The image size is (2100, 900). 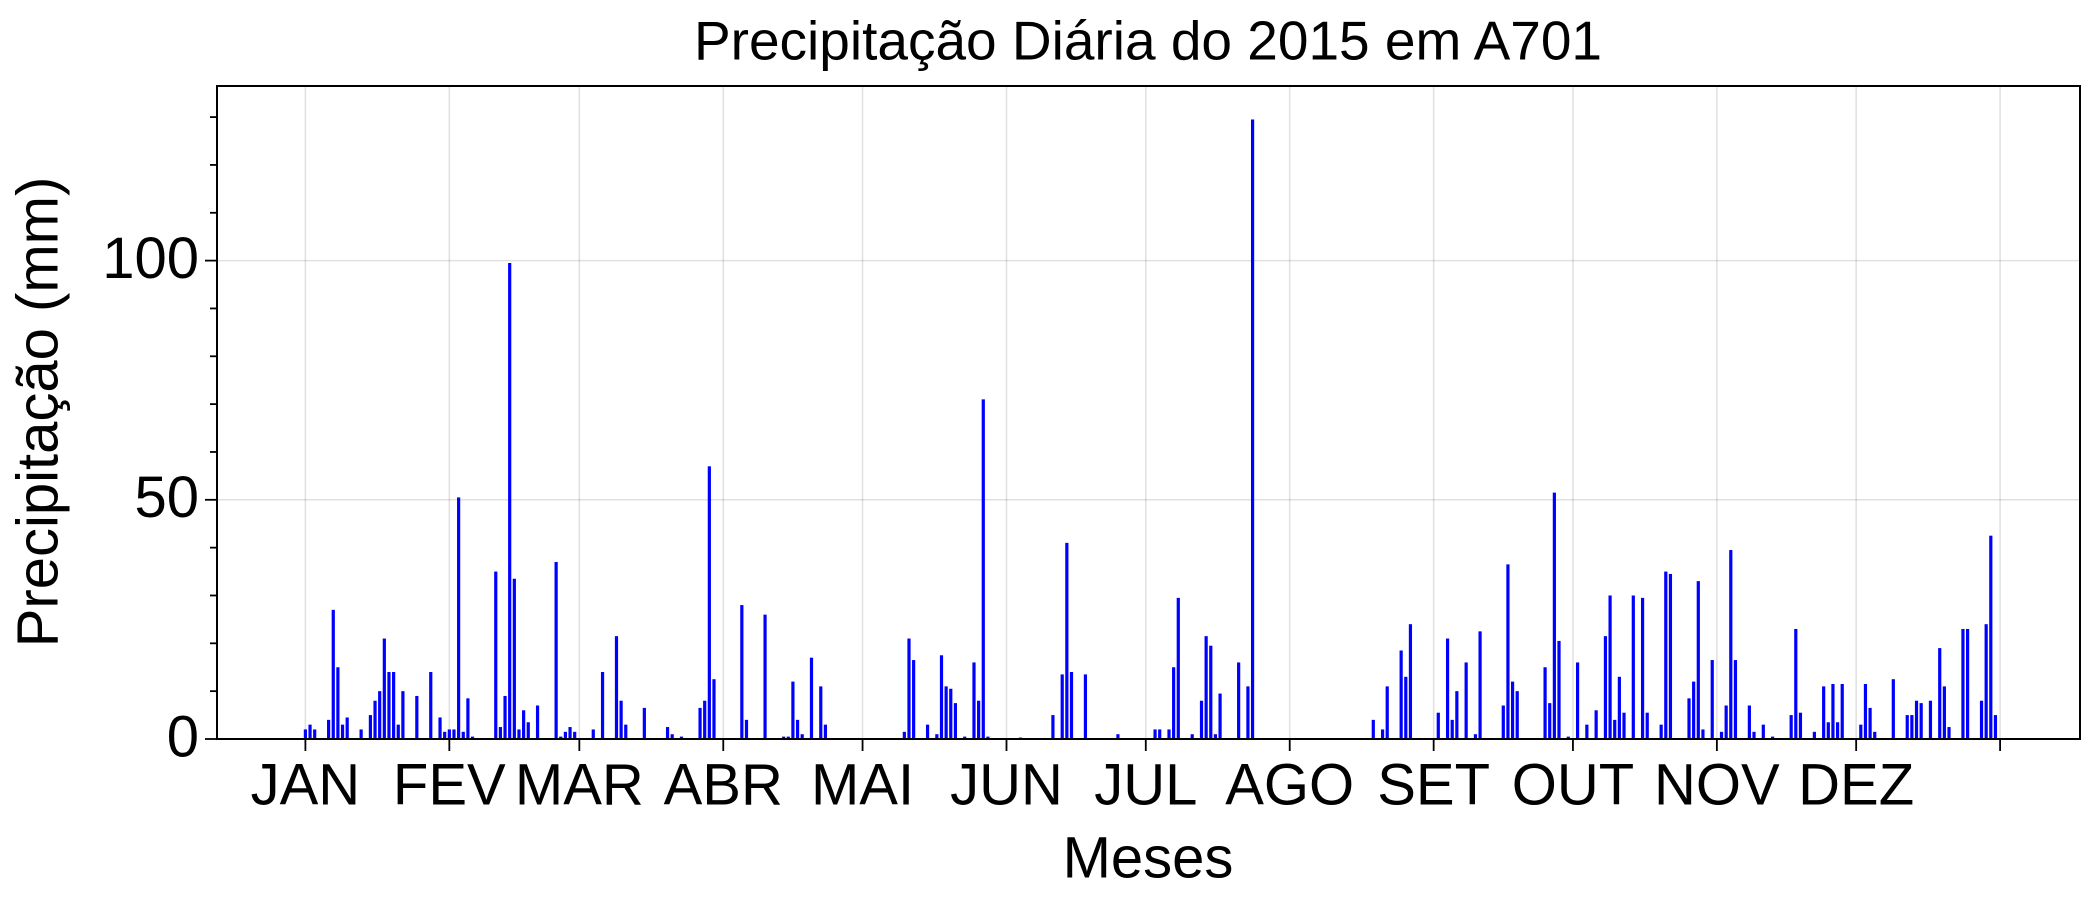 I want to click on x-tick-label: FEV, so click(x=449, y=784).